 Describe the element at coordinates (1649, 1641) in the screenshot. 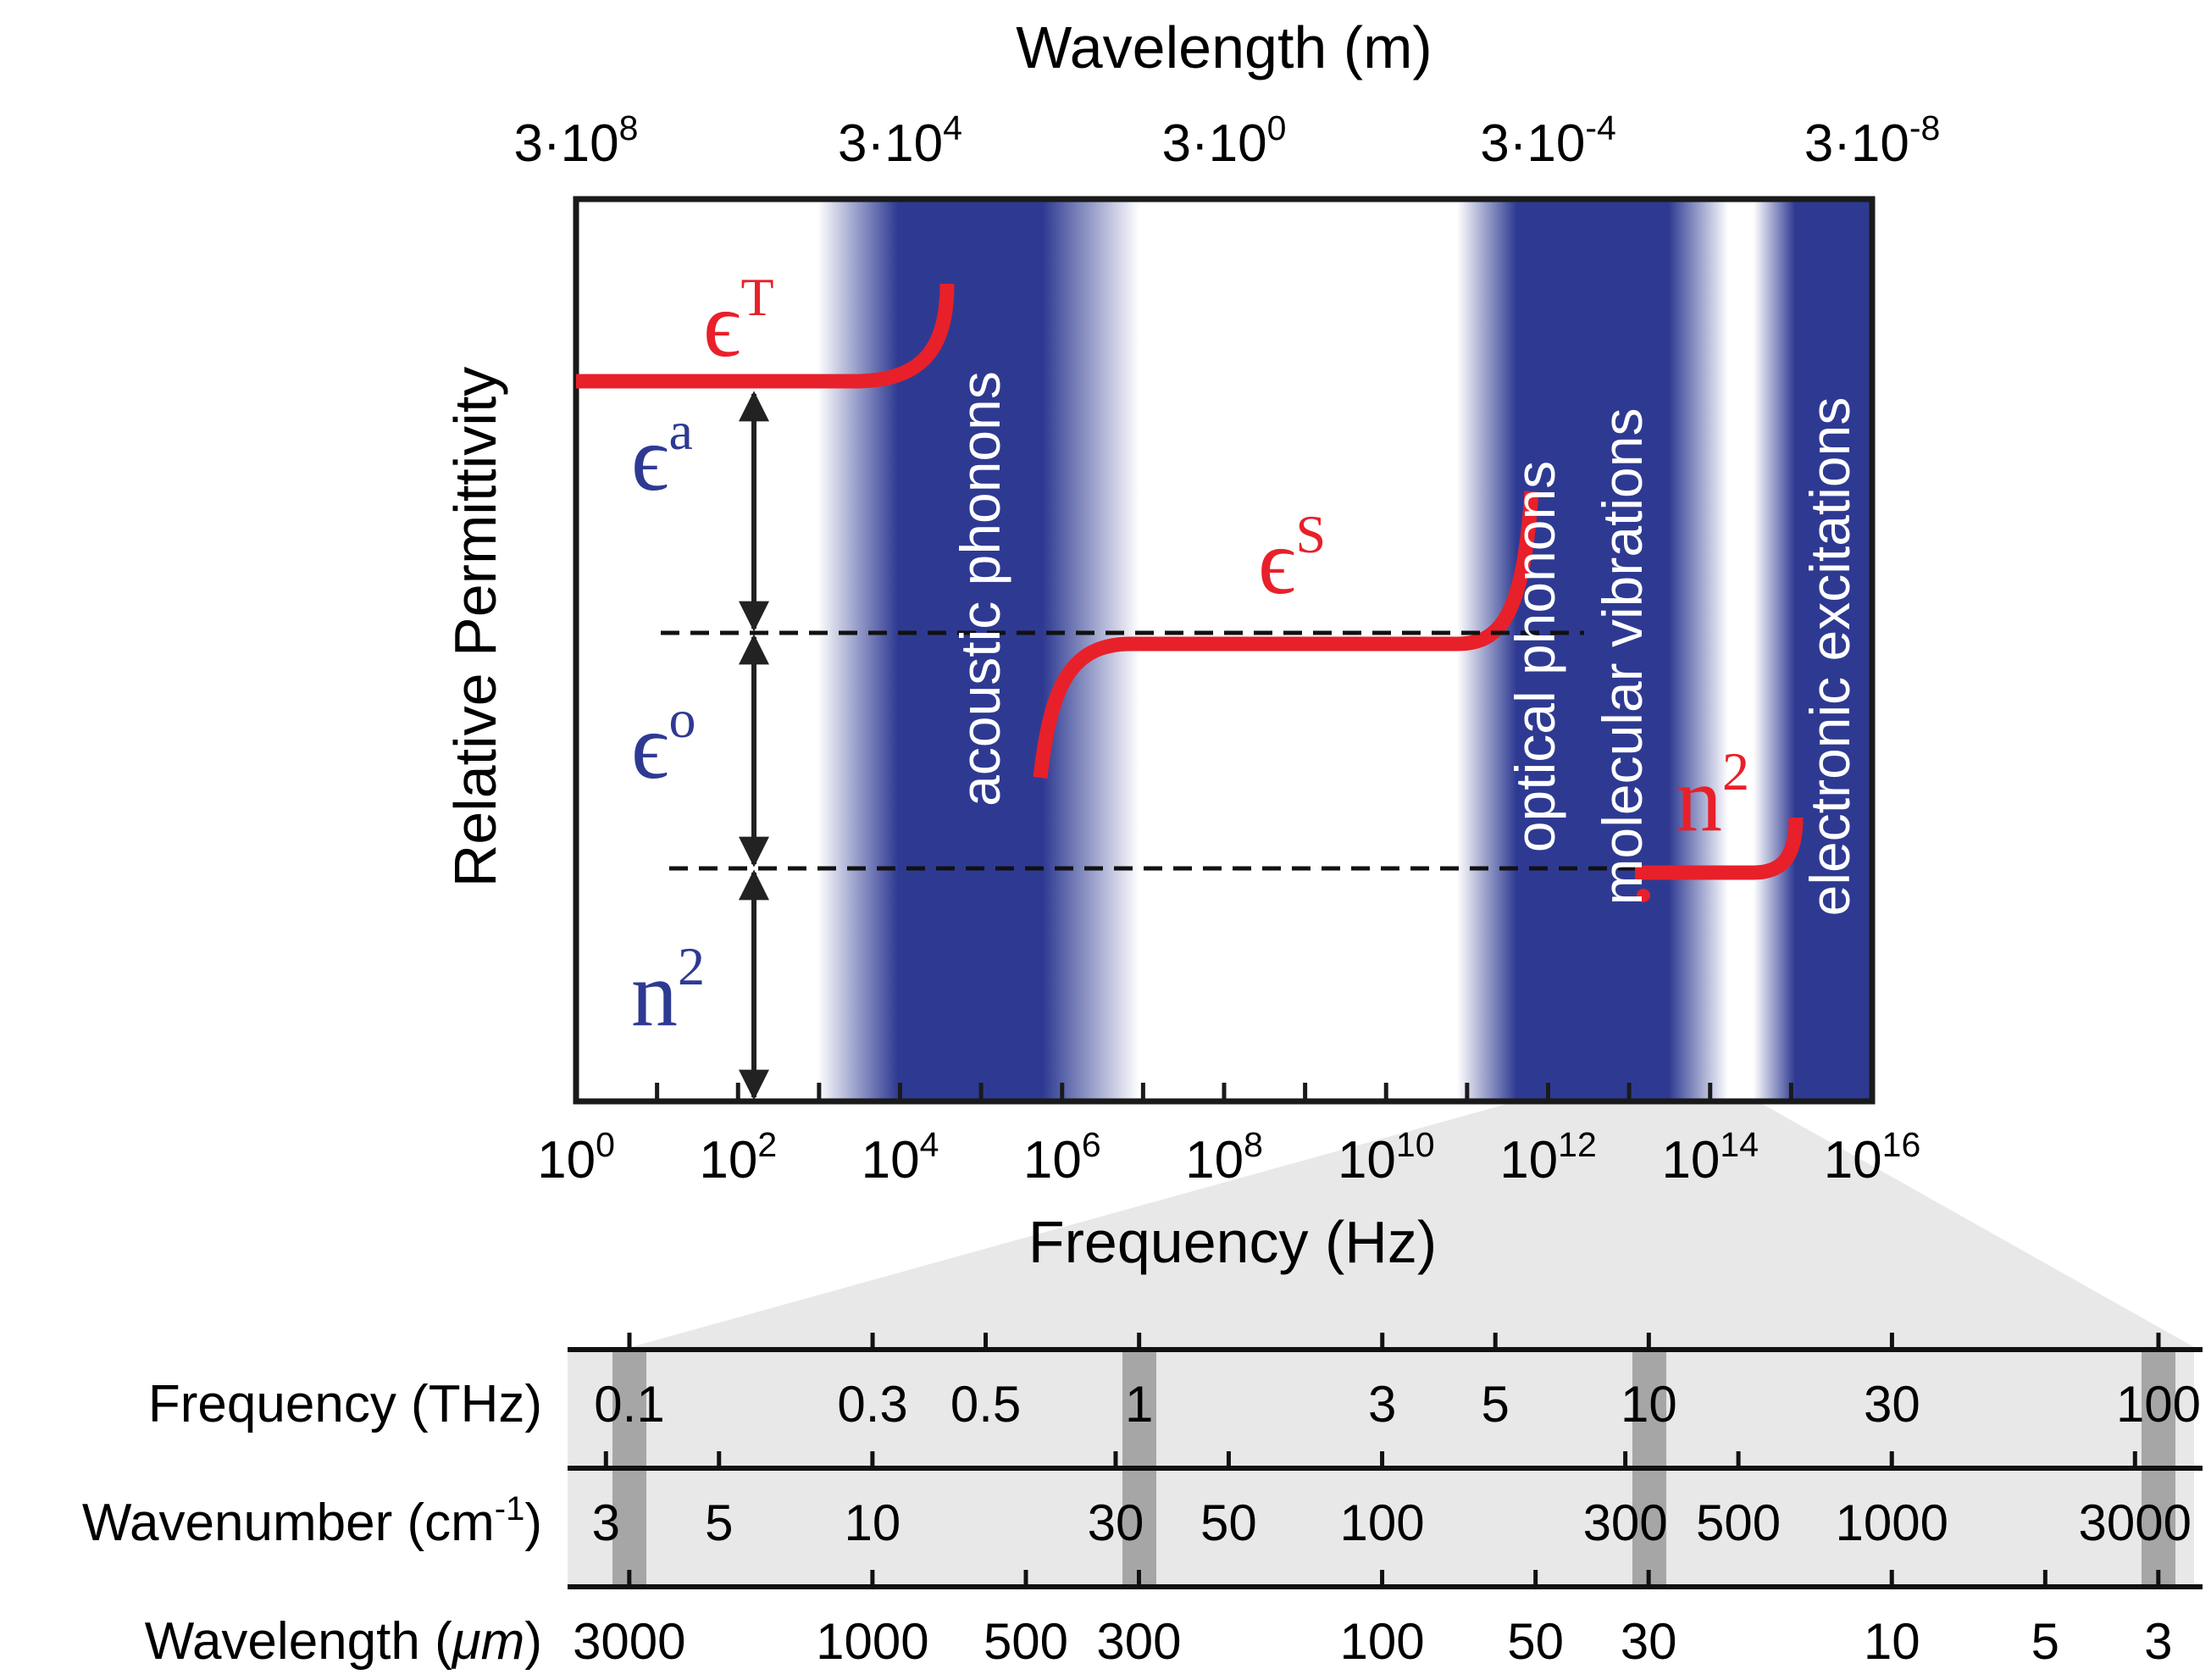

I see `wavelength-scale-label: 30` at that location.